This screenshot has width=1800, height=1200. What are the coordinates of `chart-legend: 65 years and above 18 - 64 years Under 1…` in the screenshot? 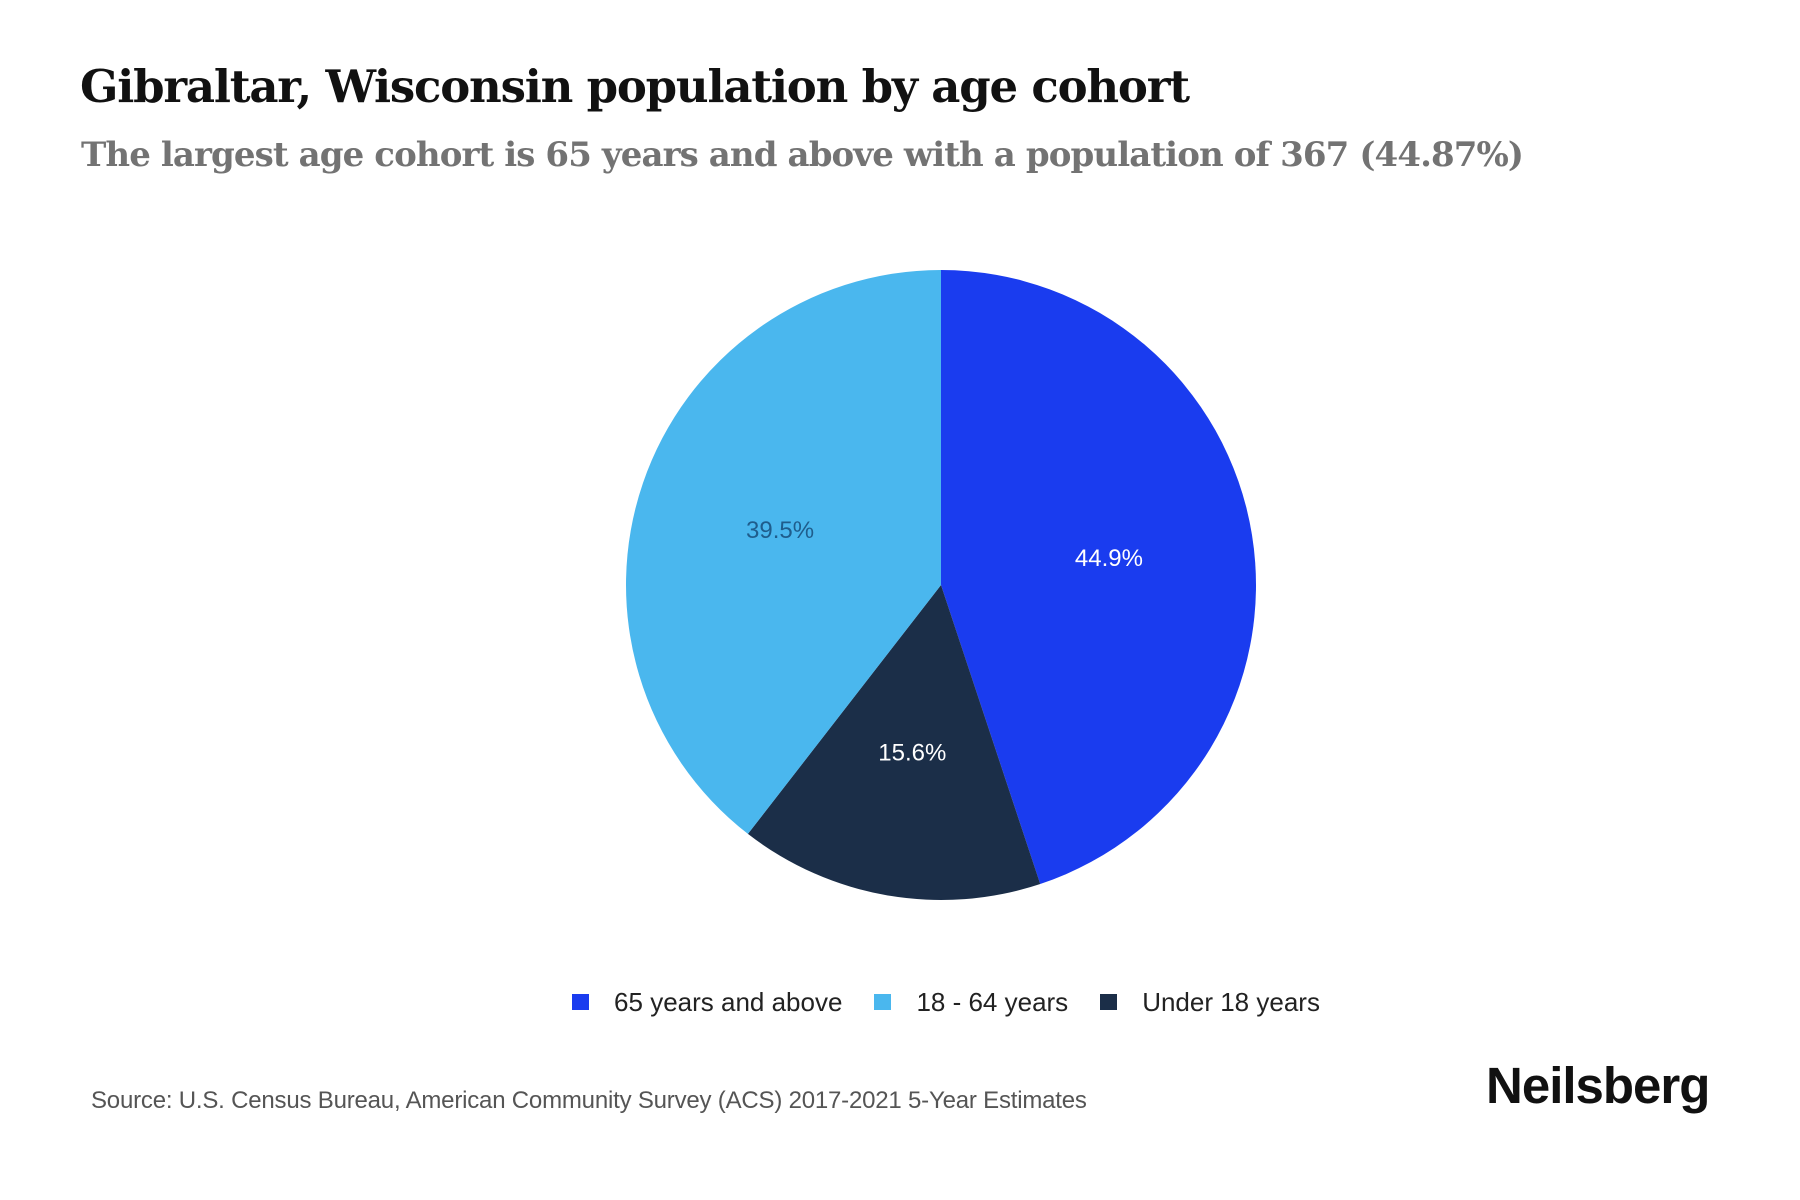 It's located at (900, 1002).